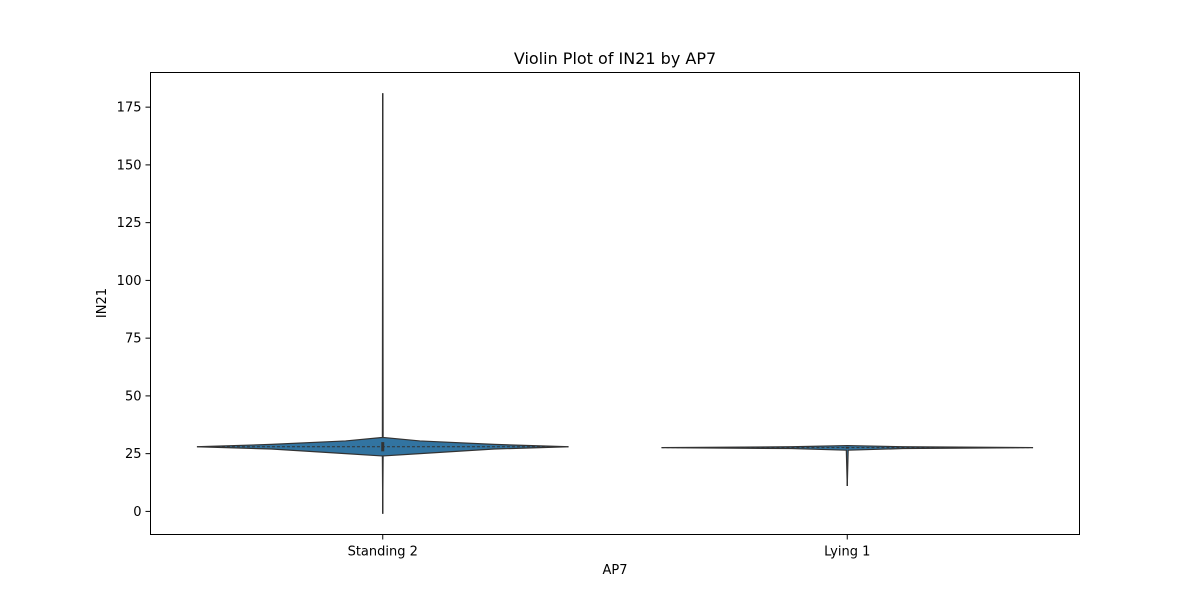 This screenshot has height=600, width=1200. Describe the element at coordinates (614, 570) in the screenshot. I see `x-axis-label: AP7` at that location.